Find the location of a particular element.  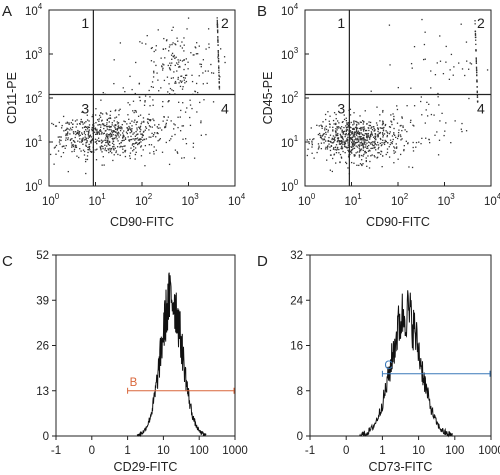

x-axis-title: CD90-FITC is located at coordinates (398, 222).